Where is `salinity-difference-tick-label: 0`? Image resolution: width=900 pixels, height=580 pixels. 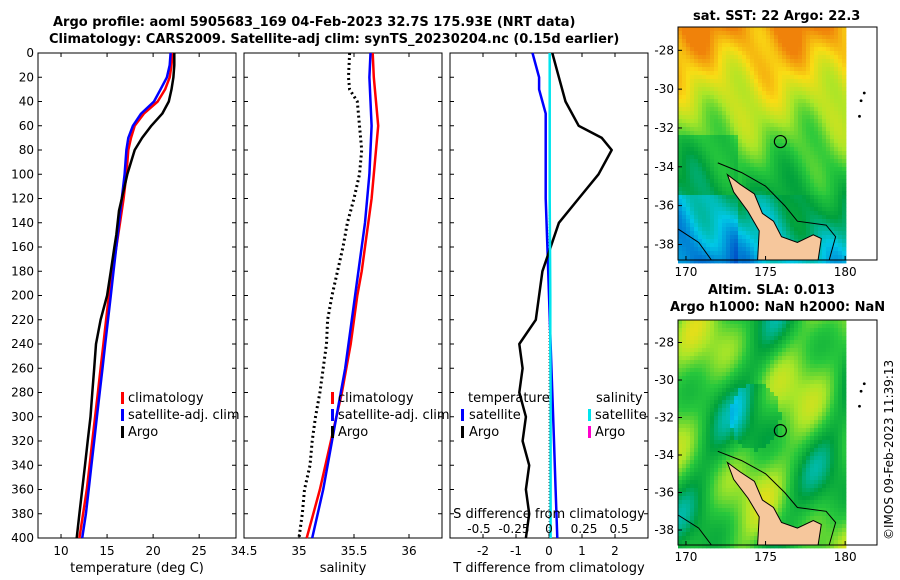
salinity-difference-tick-label: 0 is located at coordinates (549, 529).